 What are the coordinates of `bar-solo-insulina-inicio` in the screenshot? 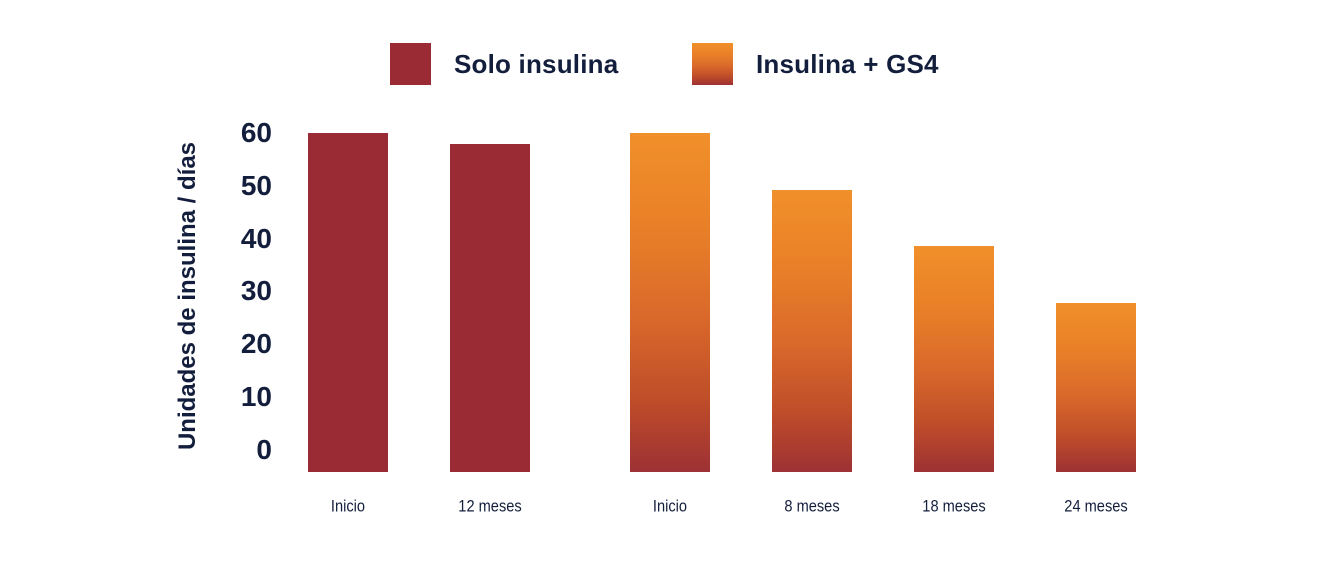 It's located at (348, 302).